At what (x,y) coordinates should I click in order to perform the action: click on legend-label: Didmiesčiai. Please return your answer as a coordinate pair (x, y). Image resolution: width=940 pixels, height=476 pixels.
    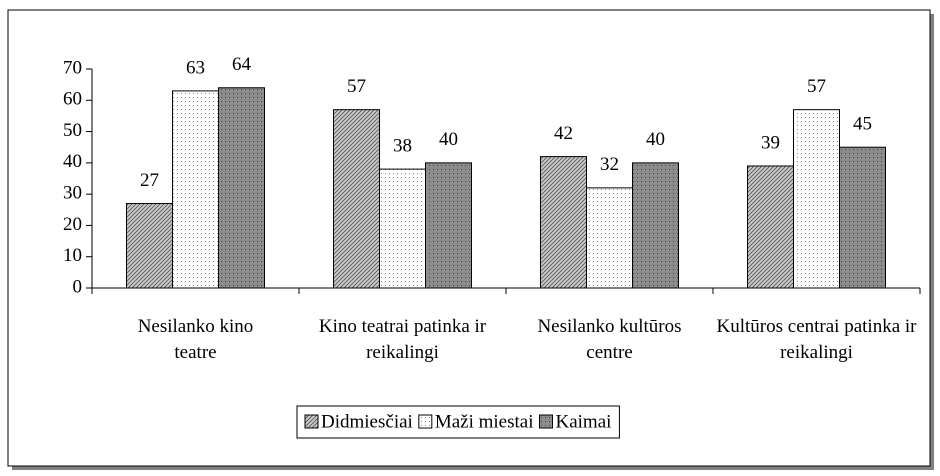
    Looking at the image, I should click on (367, 421).